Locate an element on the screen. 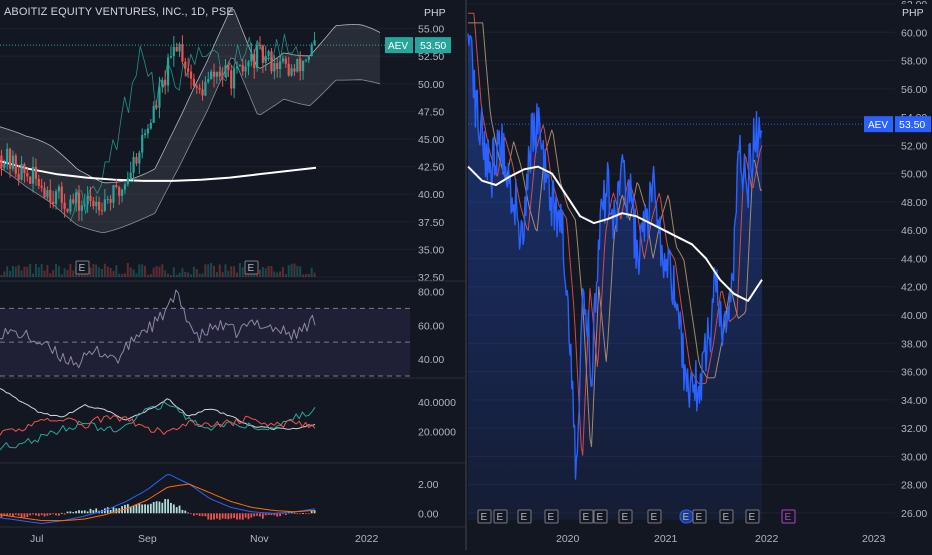 The height and width of the screenshot is (555, 932). macd-axis-tick: 0.00 is located at coordinates (428, 514).